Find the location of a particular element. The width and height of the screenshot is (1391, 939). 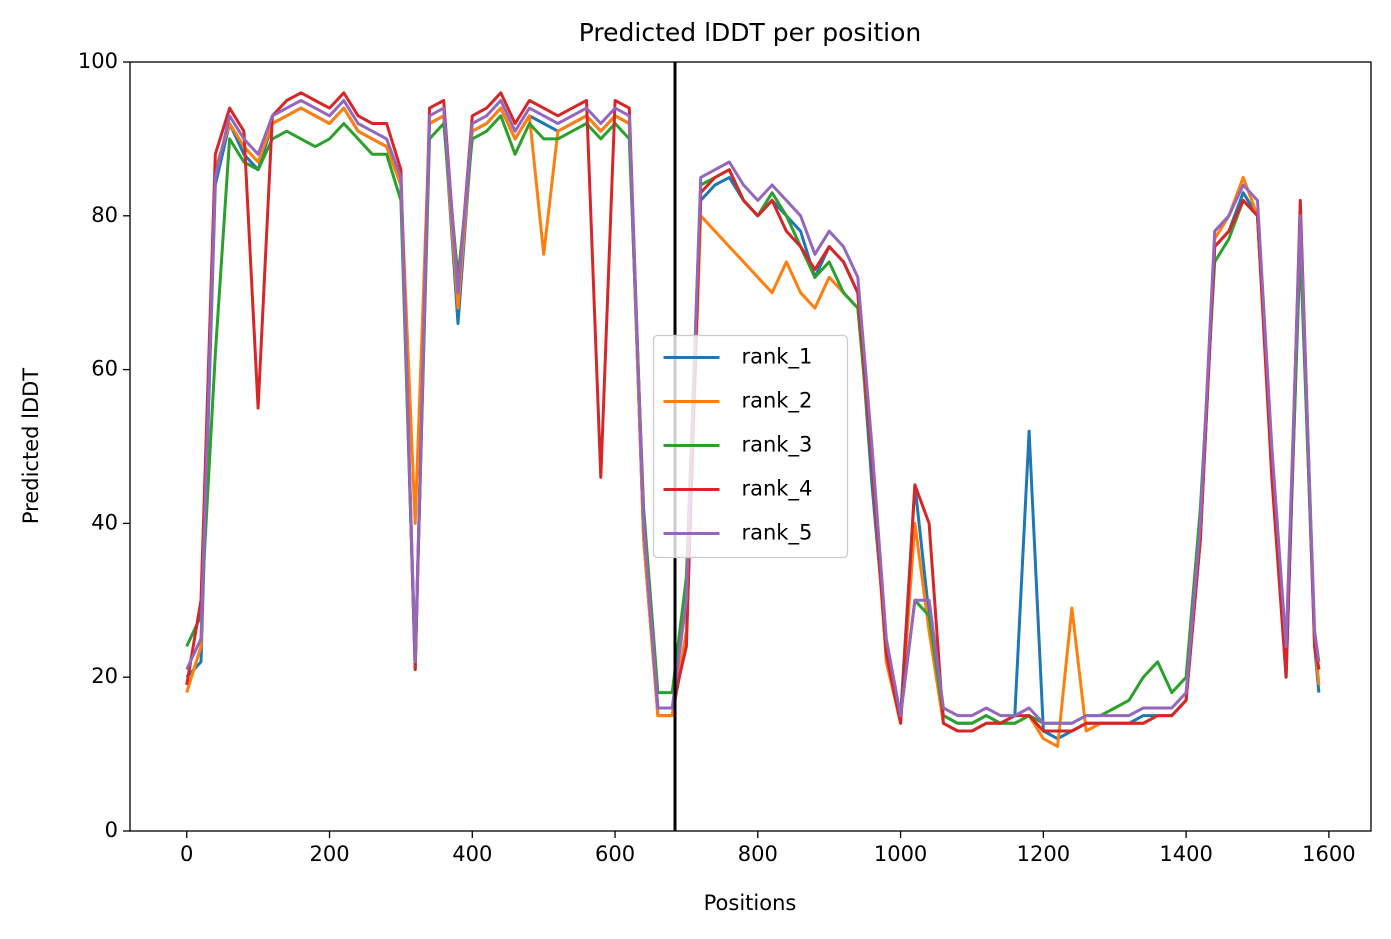

x-tick-label: 1600 is located at coordinates (1328, 854).